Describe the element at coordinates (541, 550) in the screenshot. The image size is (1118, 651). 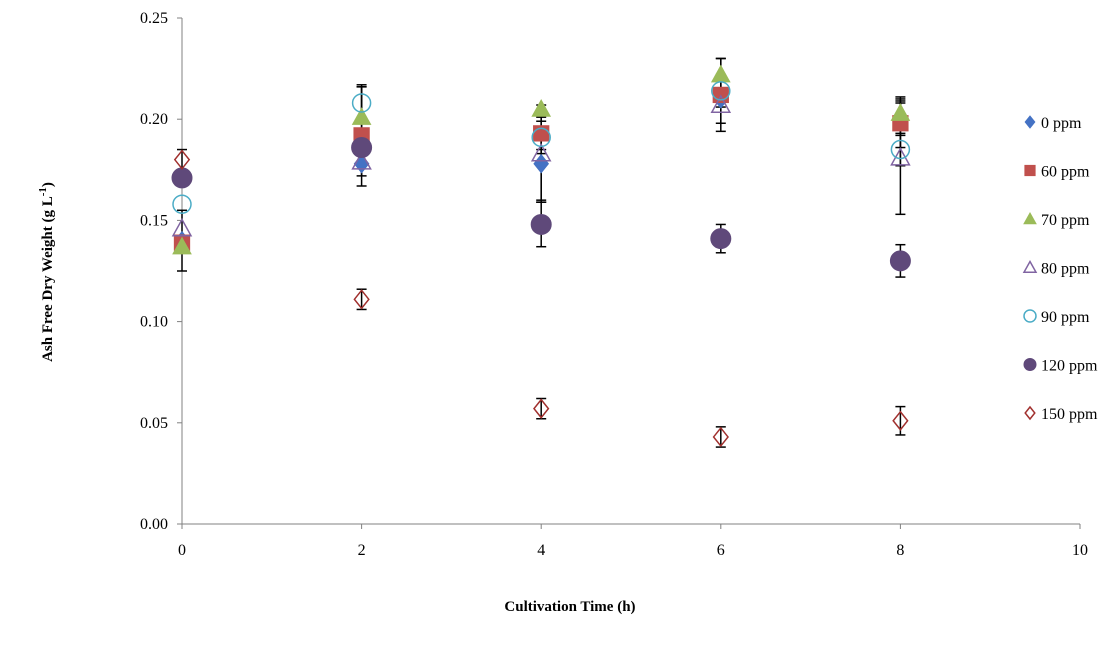
I see `x-tick-label: 4` at that location.